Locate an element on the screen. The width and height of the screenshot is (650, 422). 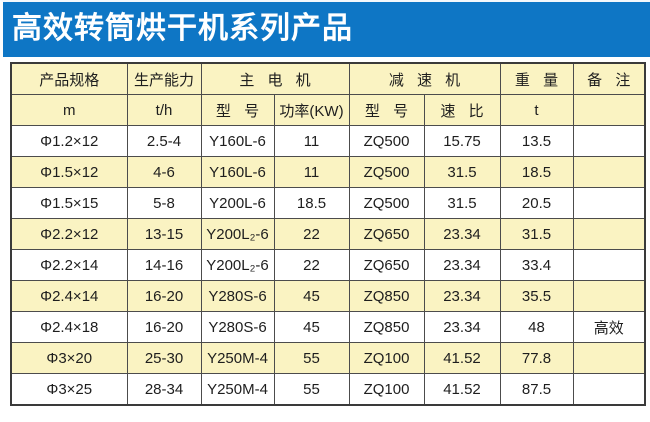
table-cell: Φ1.2×12 is located at coordinates (69, 141).